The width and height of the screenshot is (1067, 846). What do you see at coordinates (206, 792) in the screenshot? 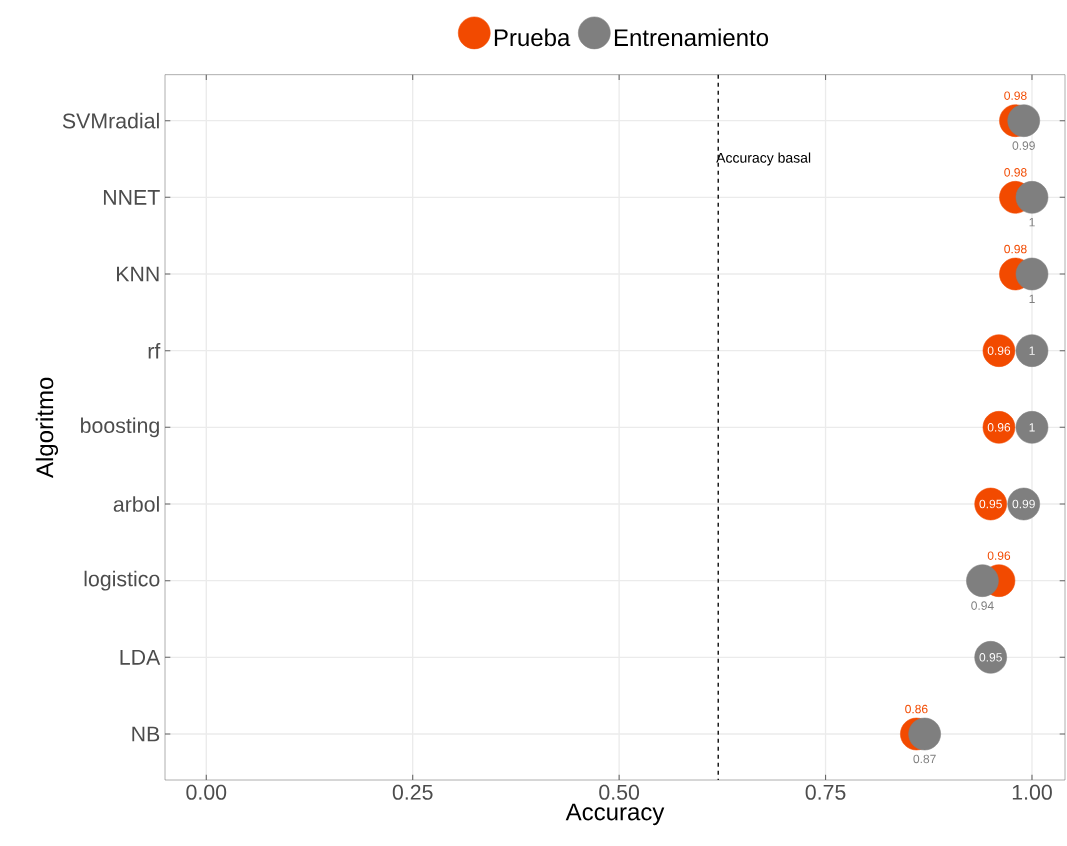
I see `x-tick-label: 0.00` at bounding box center [206, 792].